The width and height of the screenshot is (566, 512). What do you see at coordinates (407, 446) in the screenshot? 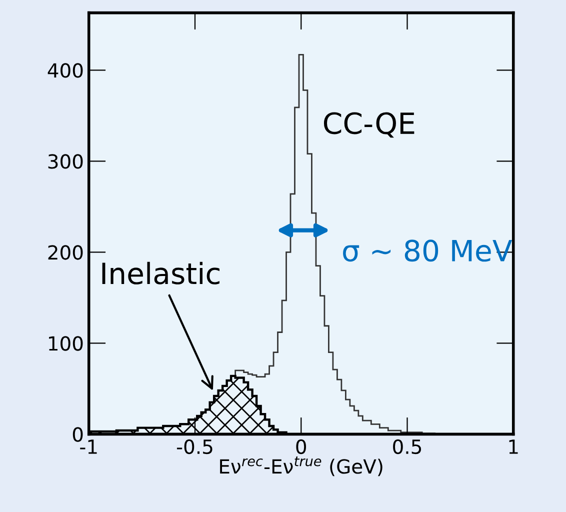
I see `x-tick-label: 0.5` at bounding box center [407, 446].